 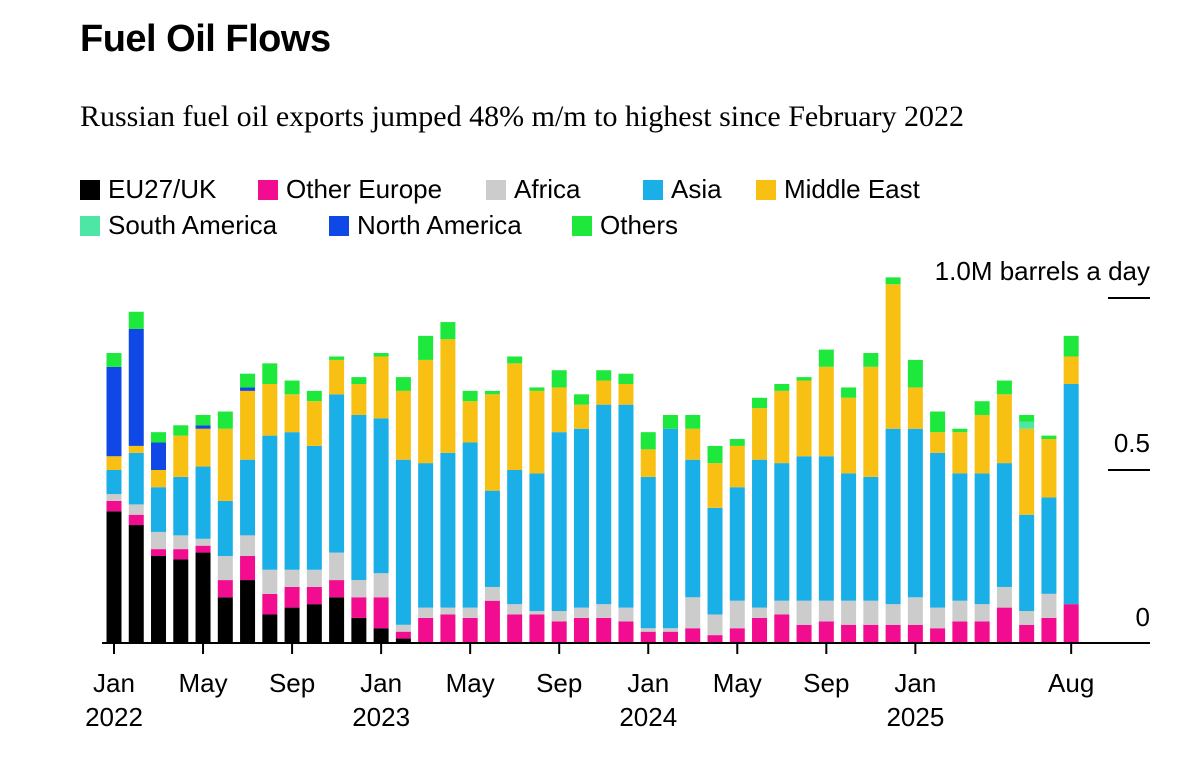 What do you see at coordinates (648, 683) in the screenshot?
I see `x-tick-label: Jan` at bounding box center [648, 683].